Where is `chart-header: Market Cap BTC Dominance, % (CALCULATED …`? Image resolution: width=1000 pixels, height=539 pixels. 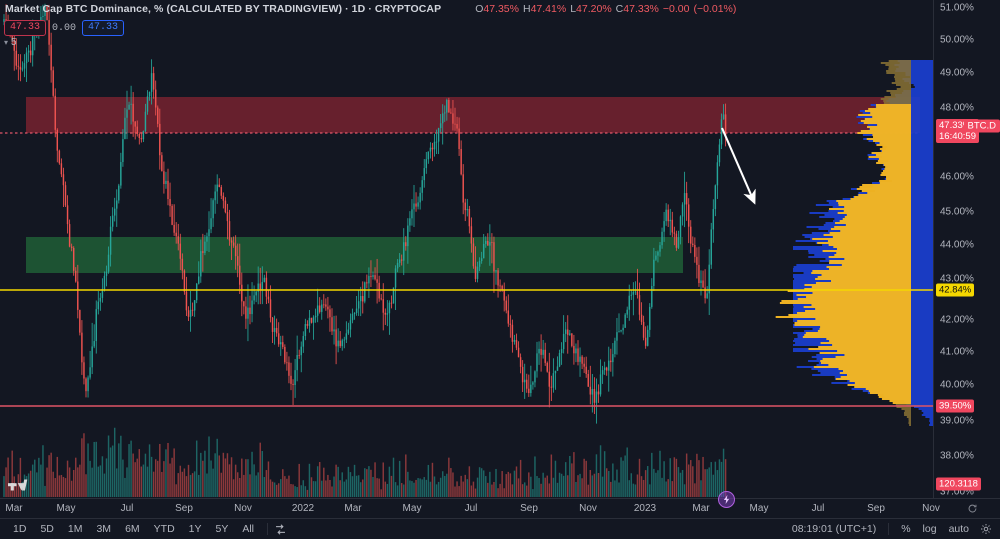 chart-header: Market Cap BTC Dominance, % (CALCULATED … is located at coordinates (500, 8).